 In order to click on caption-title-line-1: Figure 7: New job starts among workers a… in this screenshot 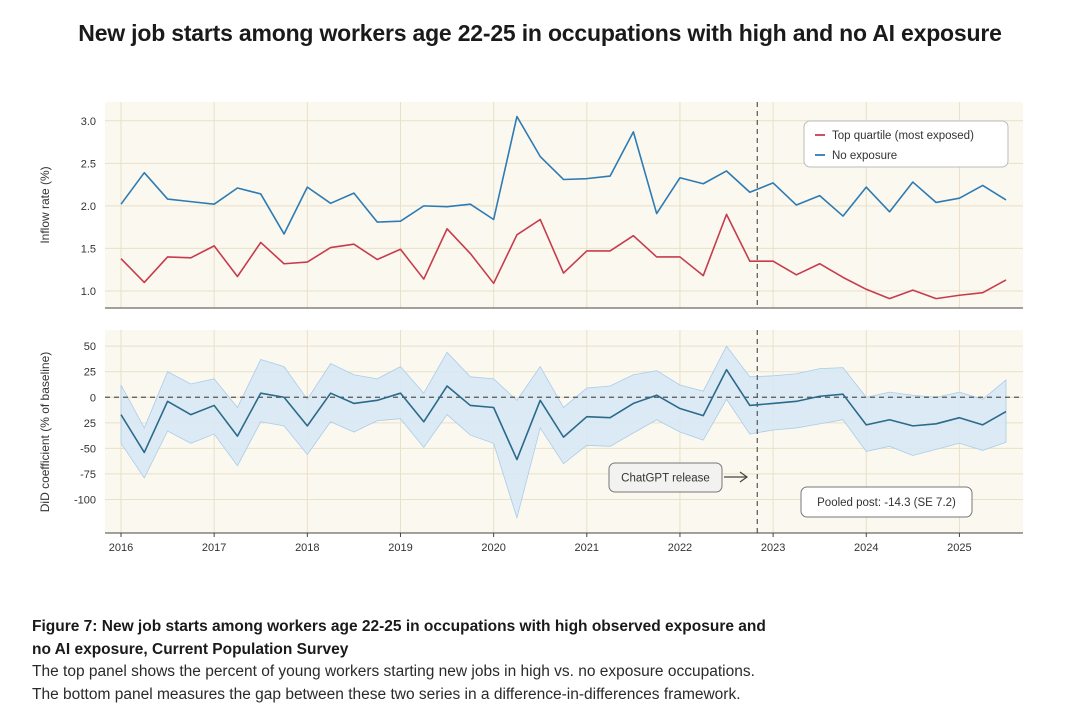, I will do `click(399, 626)`.